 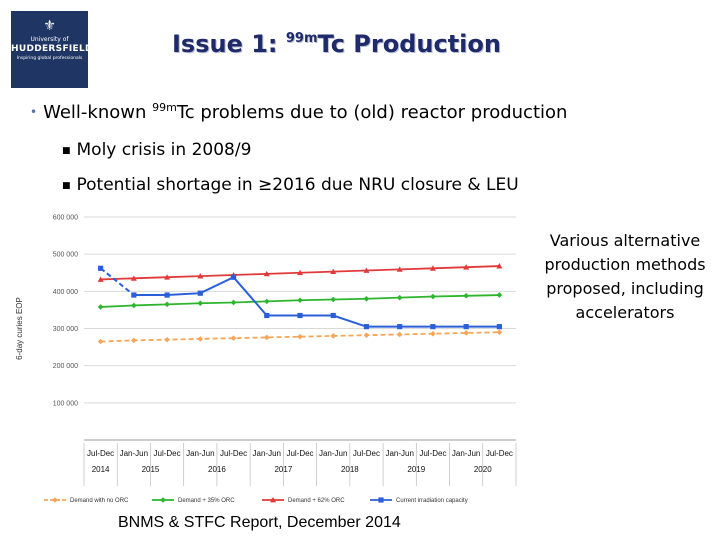 What do you see at coordinates (217, 469) in the screenshot?
I see `x-year-label: 2016` at bounding box center [217, 469].